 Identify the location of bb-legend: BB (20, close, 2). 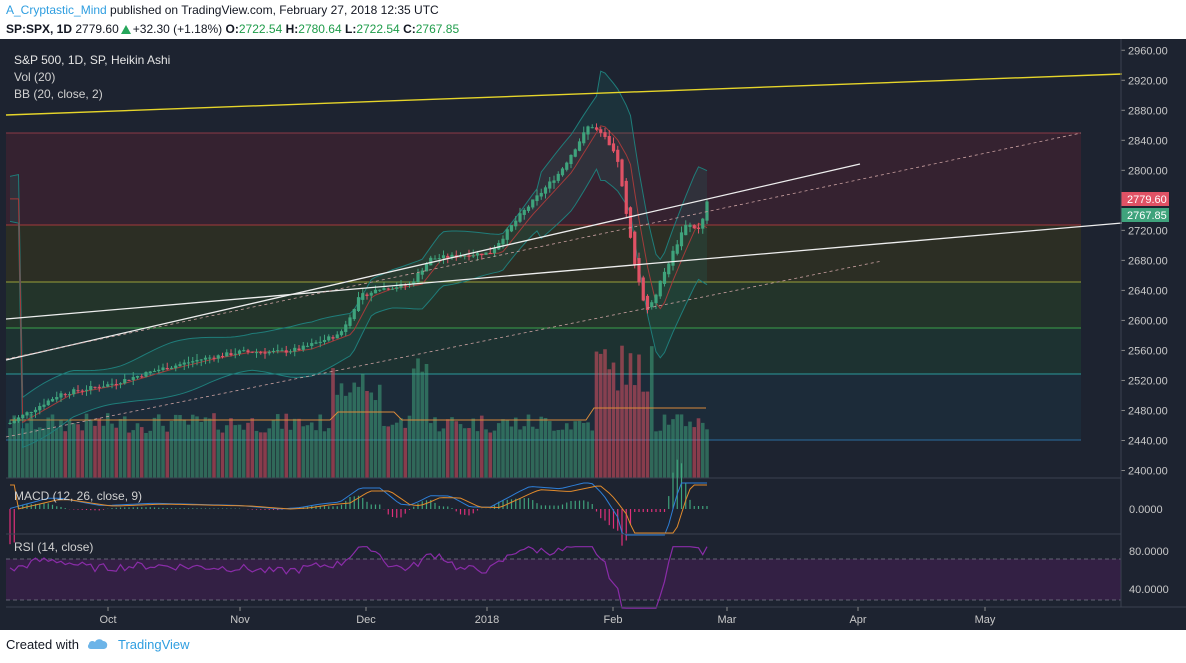
(58, 94).